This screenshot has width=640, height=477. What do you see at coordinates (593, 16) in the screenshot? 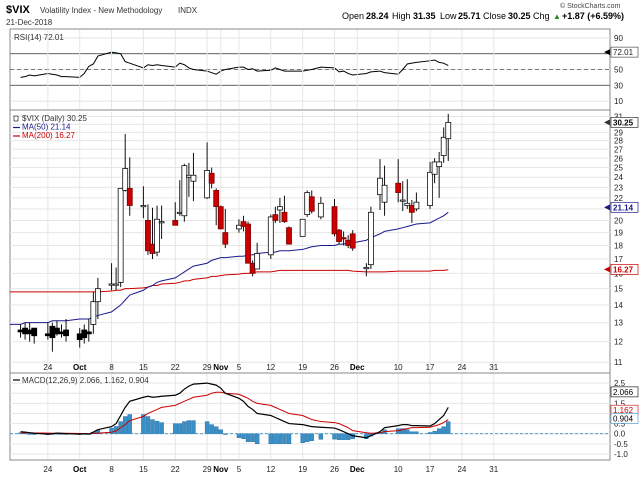
I see `chg-value: +1.87 (+6.59%)` at bounding box center [593, 16].